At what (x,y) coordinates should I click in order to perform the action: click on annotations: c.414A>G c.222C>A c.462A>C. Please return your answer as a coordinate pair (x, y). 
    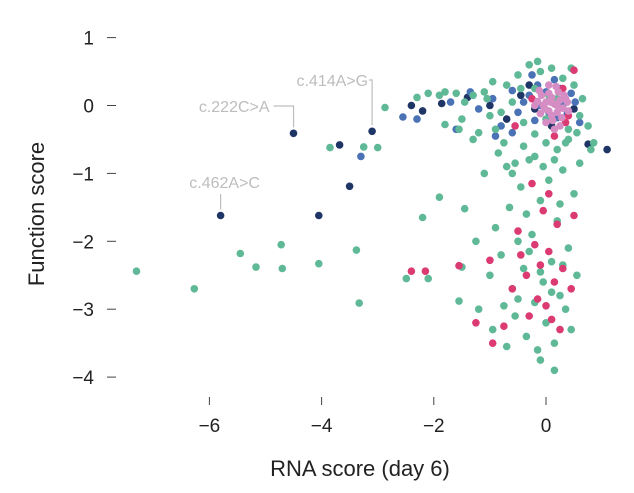
    Looking at the image, I should click on (281, 141).